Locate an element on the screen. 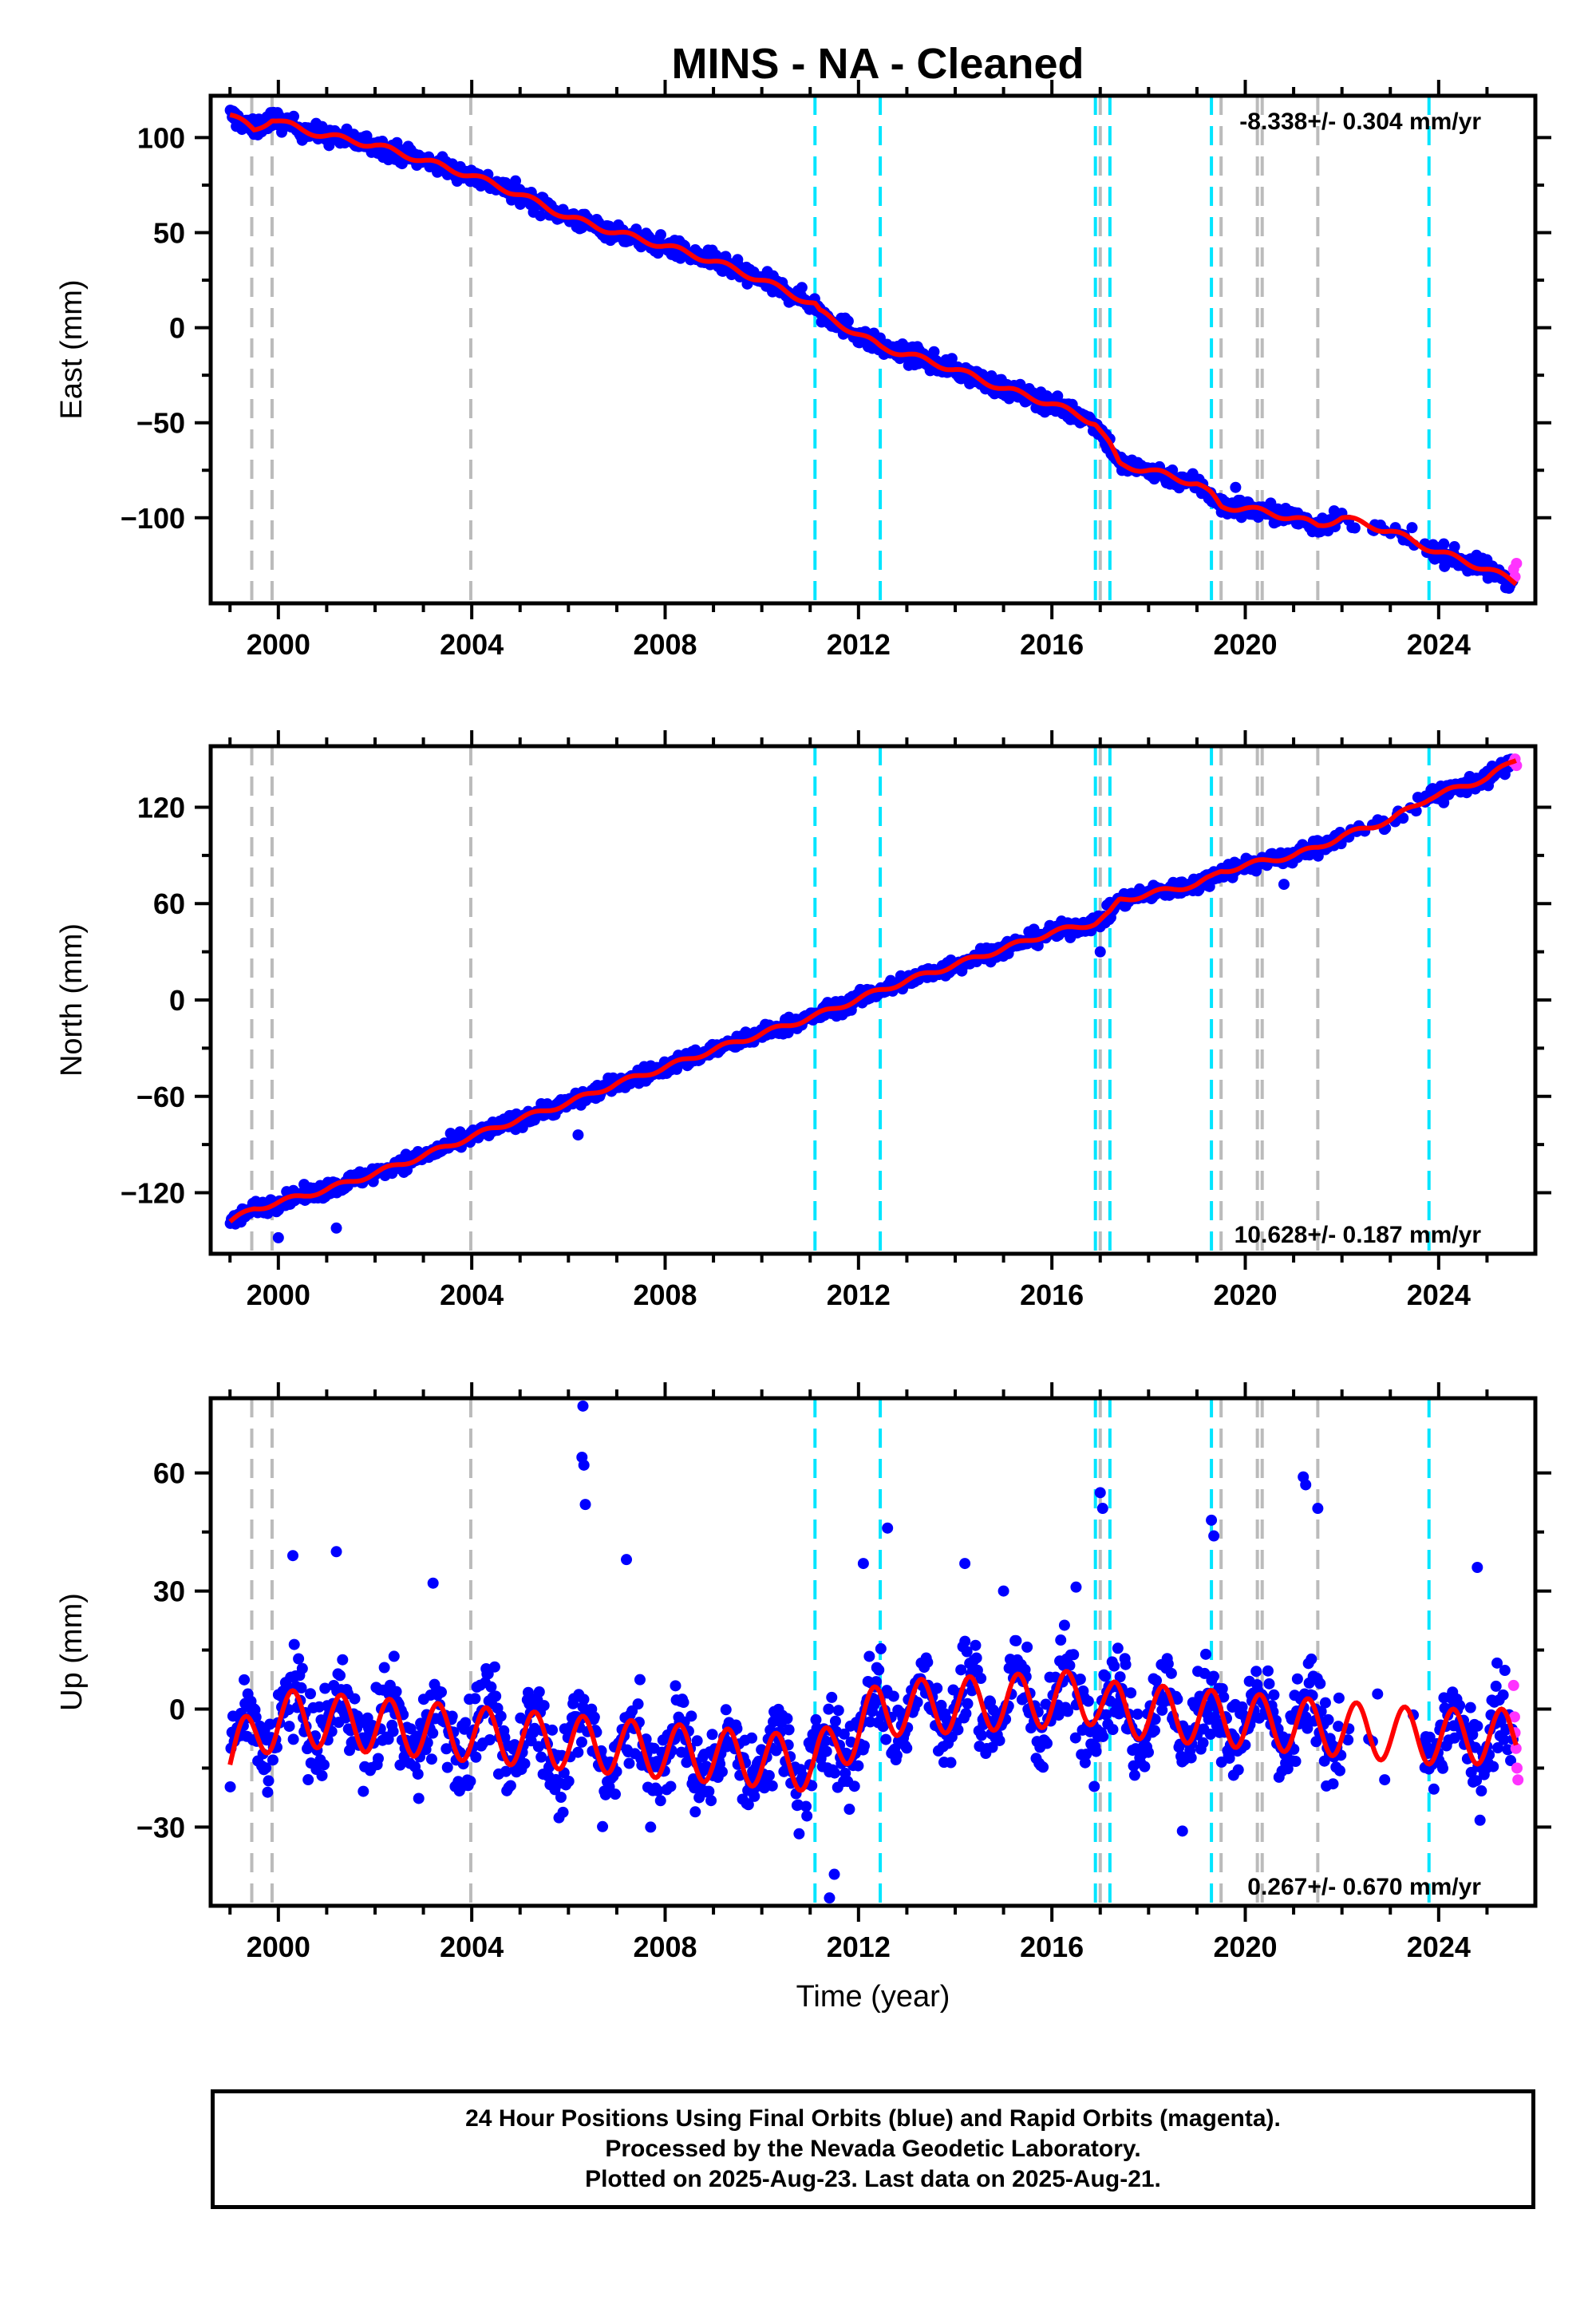  y-tick-label: 60 is located at coordinates (169, 903).